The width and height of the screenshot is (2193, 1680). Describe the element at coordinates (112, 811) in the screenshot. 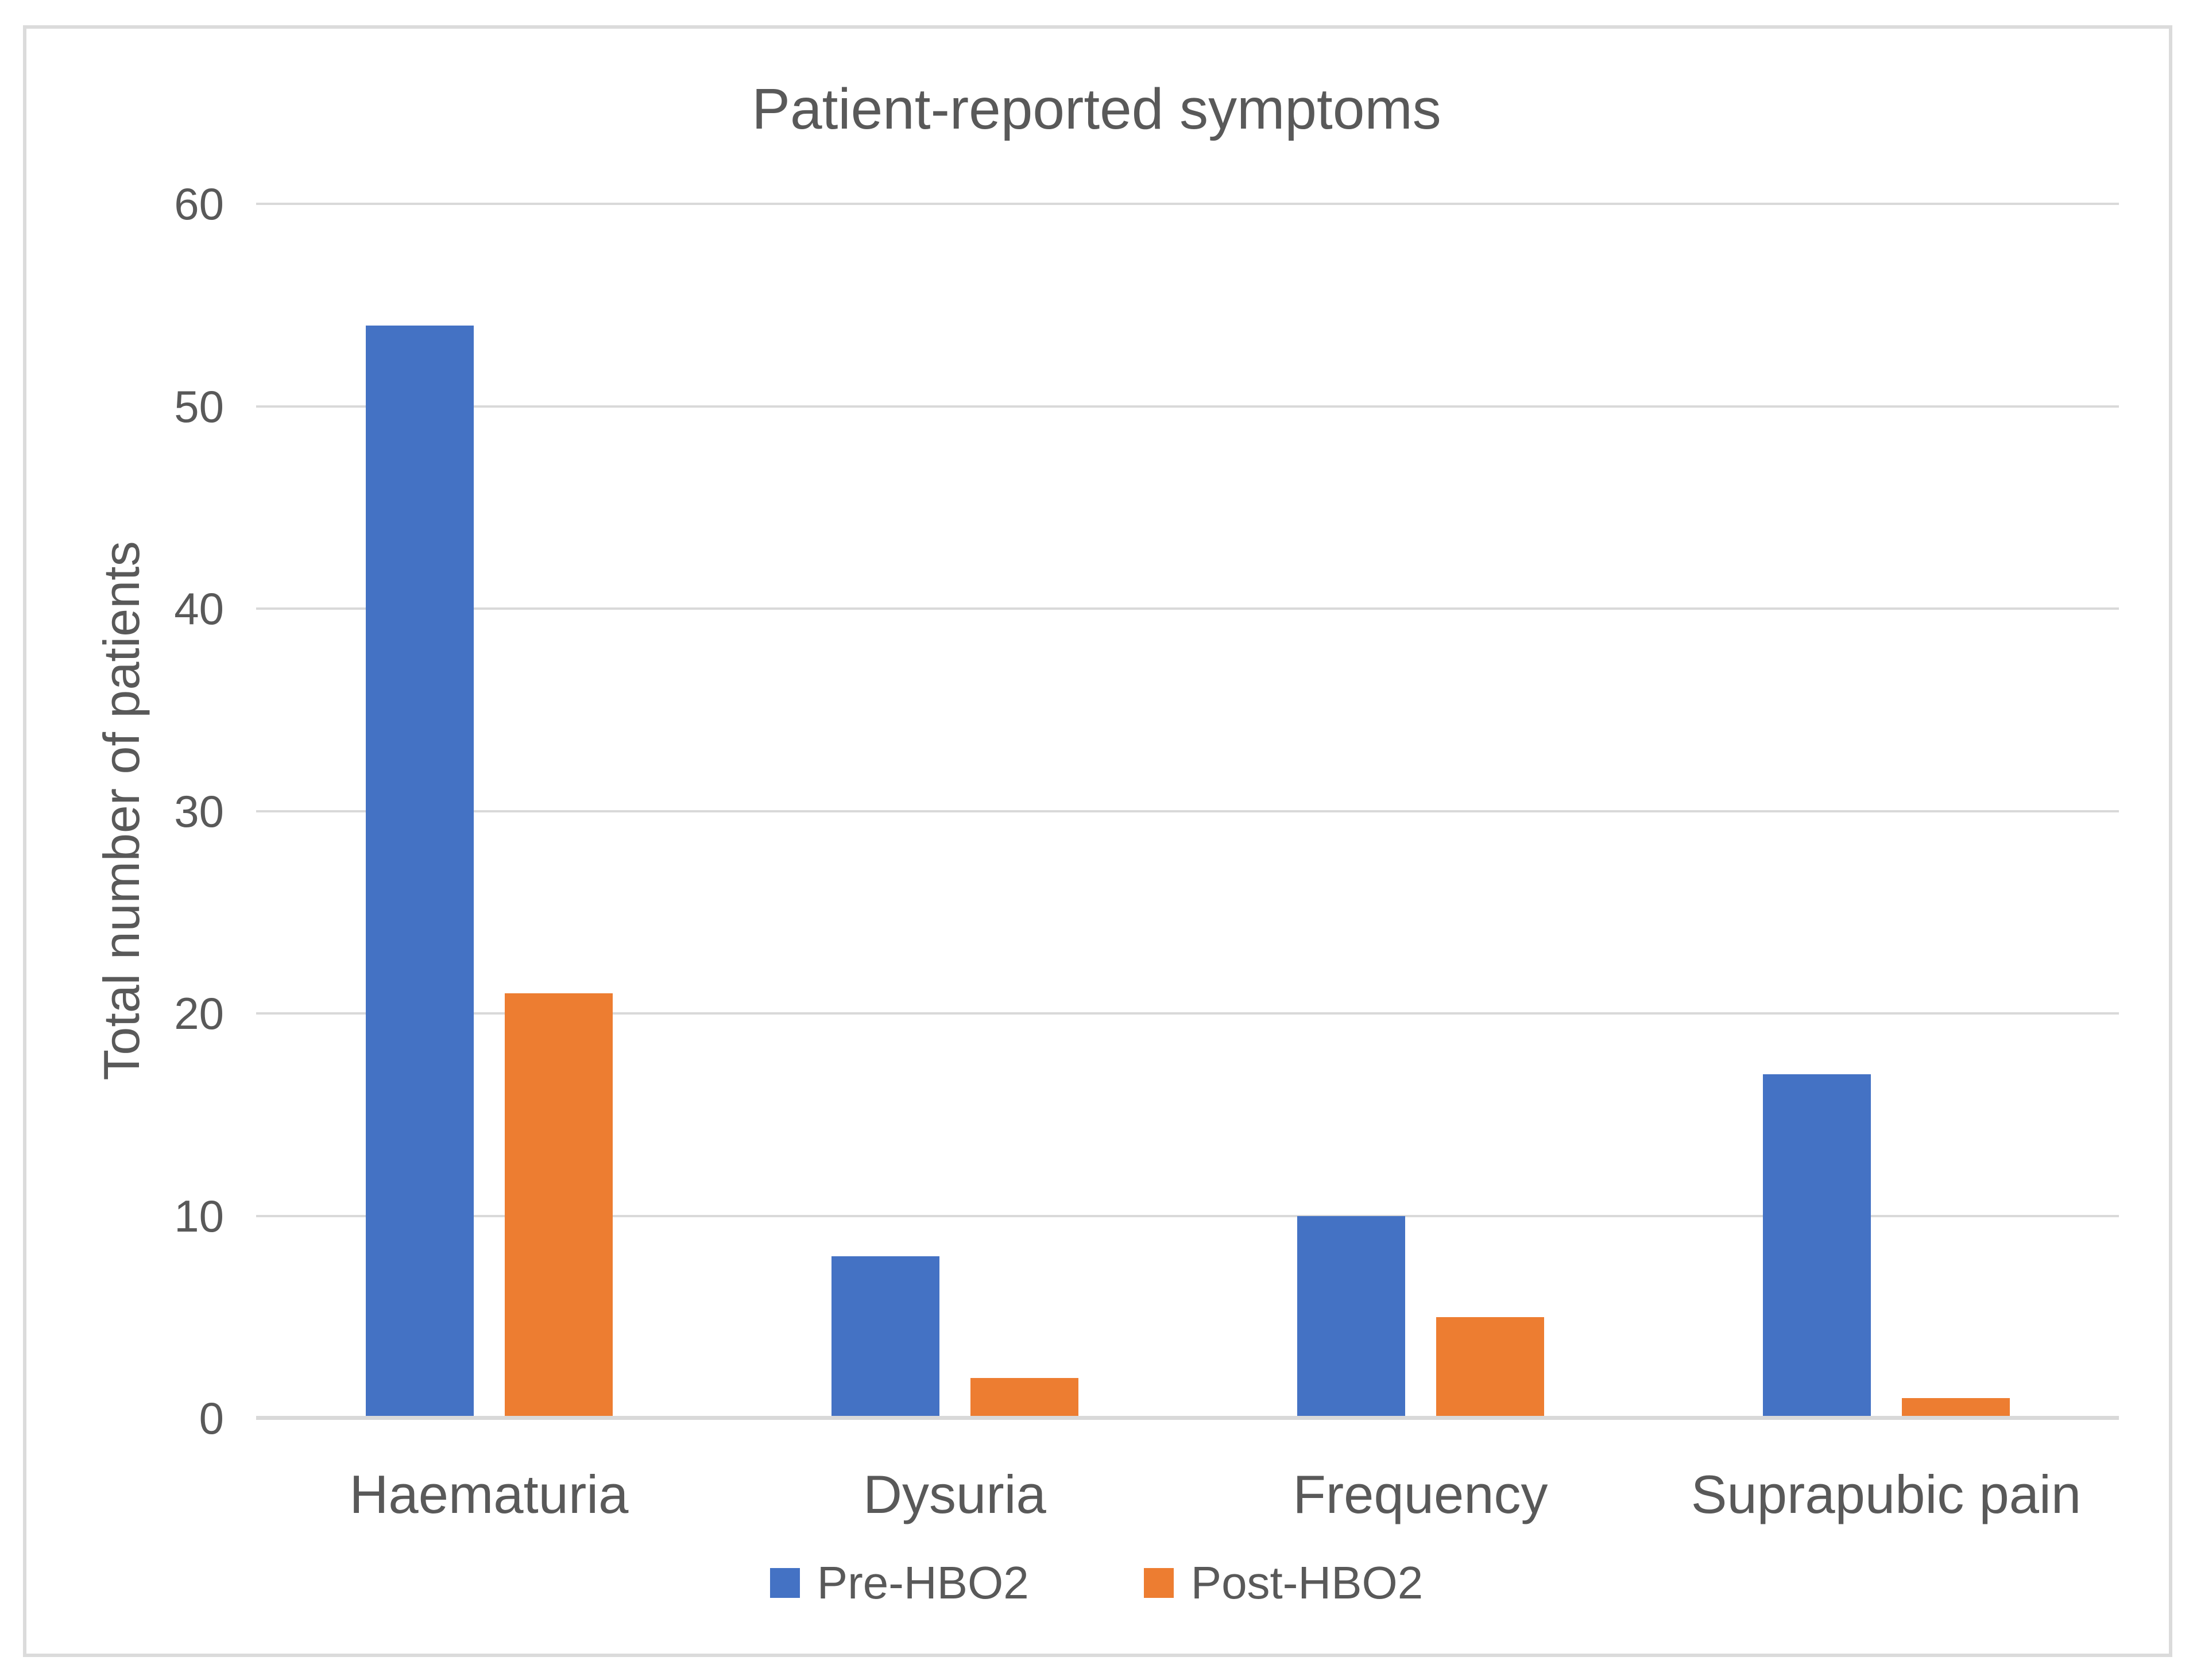

I see `y-axis-ticks: 0 10 20 30 40 50 60` at that location.